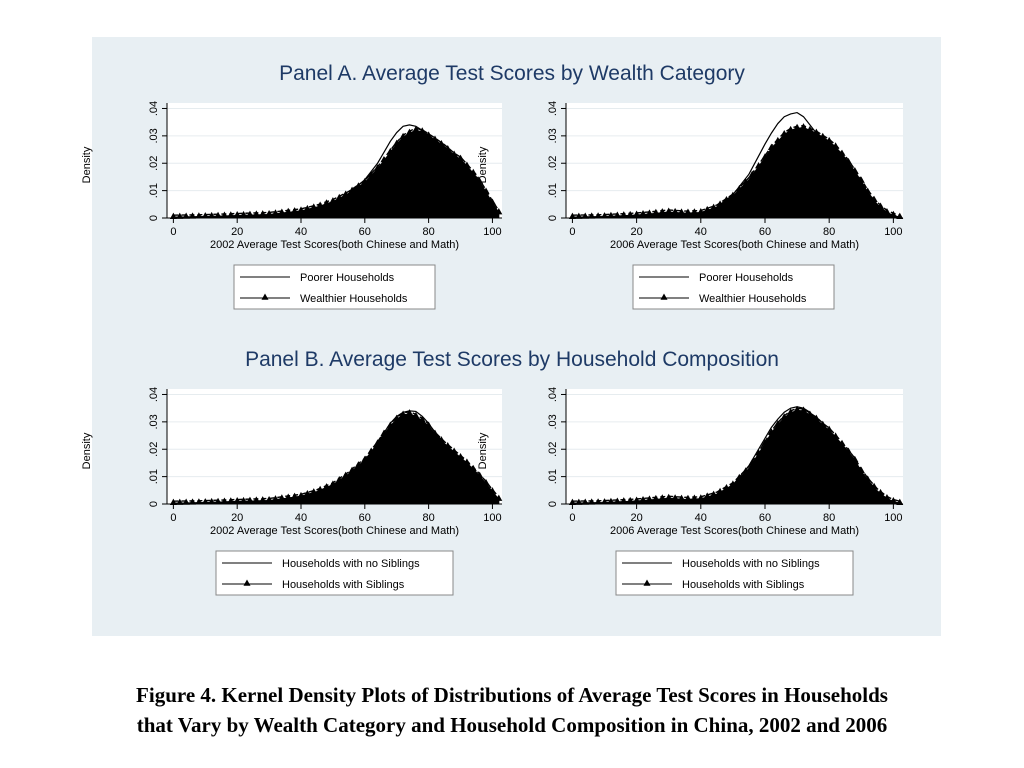 This screenshot has height=768, width=1024. Describe the element at coordinates (753, 299) in the screenshot. I see `legend-label: Wealthier Households` at that location.